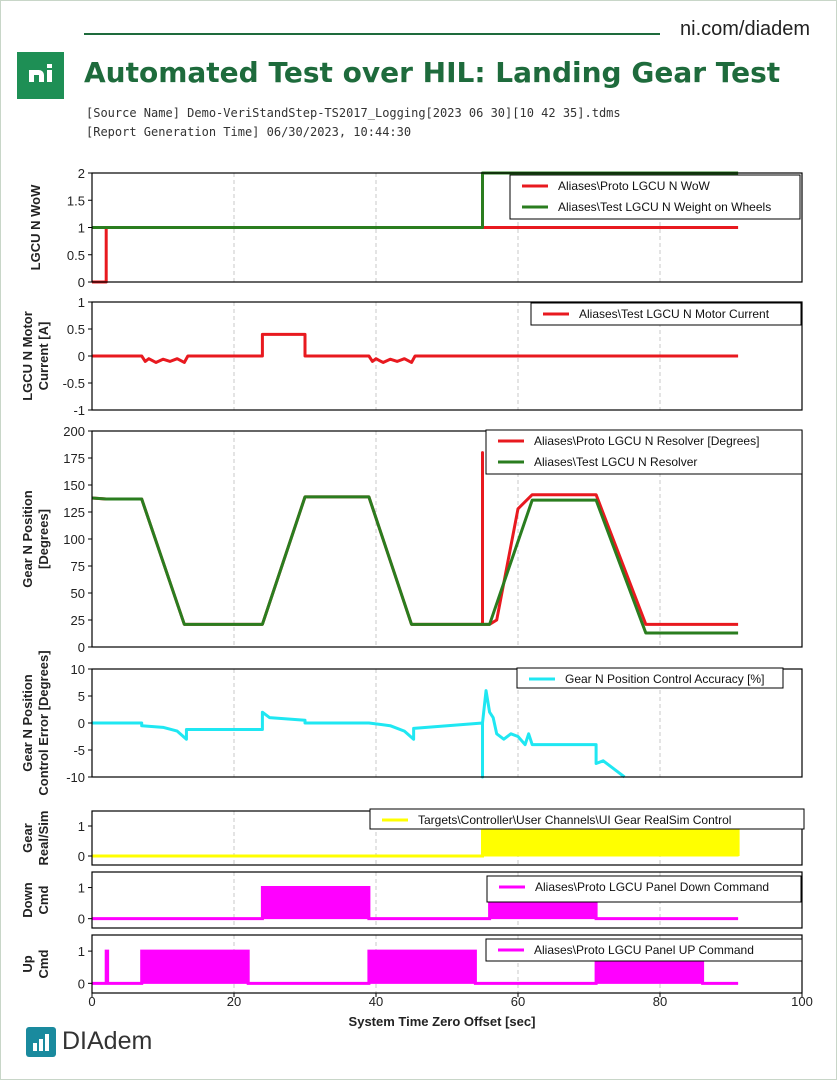 The width and height of the screenshot is (837, 1080). What do you see at coordinates (634, 186) in the screenshot?
I see `legend-label: Aliases\Proto LGCU N WoW` at bounding box center [634, 186].